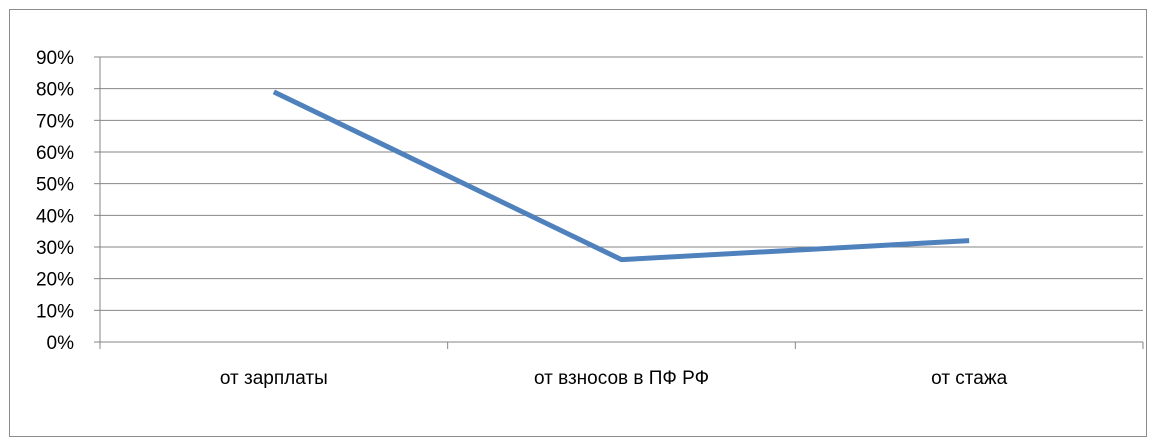 The height and width of the screenshot is (446, 1158). I want to click on y-tick-label: 10%, so click(55, 311).